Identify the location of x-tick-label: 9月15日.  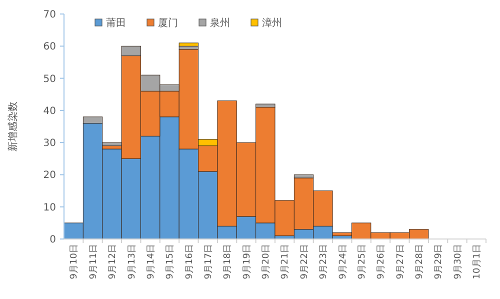
(171, 262).